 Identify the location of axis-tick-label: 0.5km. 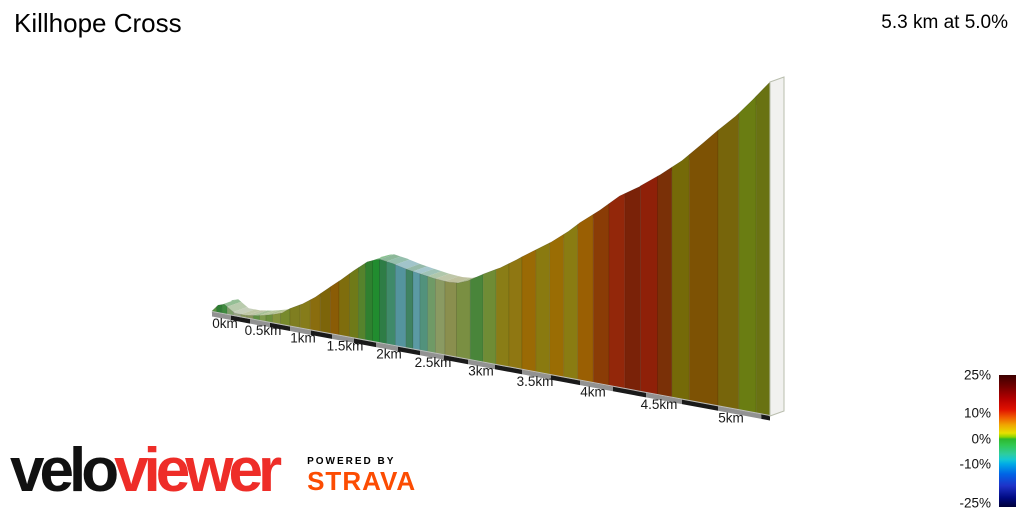
(263, 330).